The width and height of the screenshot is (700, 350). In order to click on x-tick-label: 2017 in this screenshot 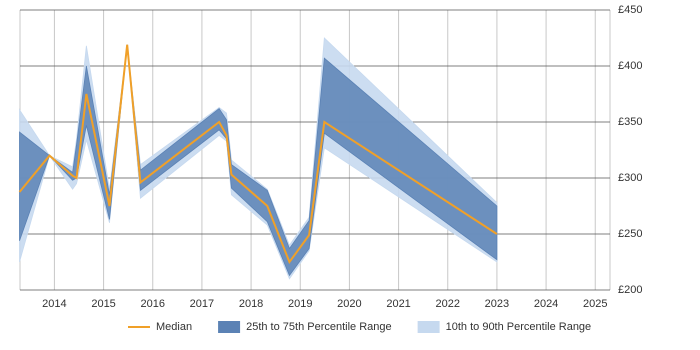, I will do `click(202, 304)`.